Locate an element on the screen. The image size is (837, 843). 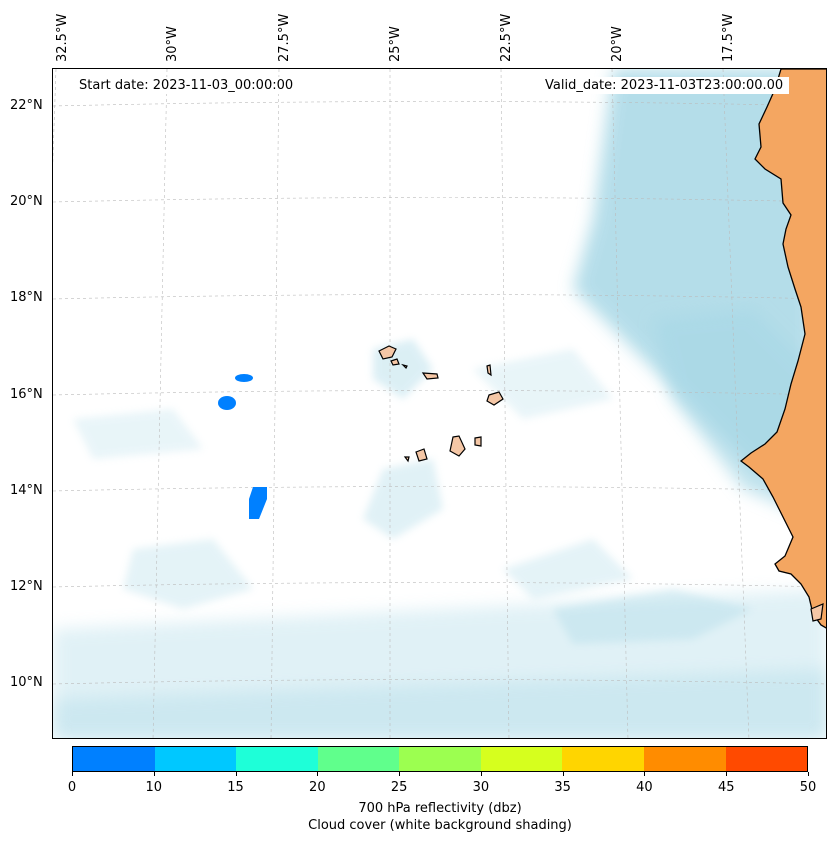
lon-label-22.5W: 22.5°W is located at coordinates (506, 37).